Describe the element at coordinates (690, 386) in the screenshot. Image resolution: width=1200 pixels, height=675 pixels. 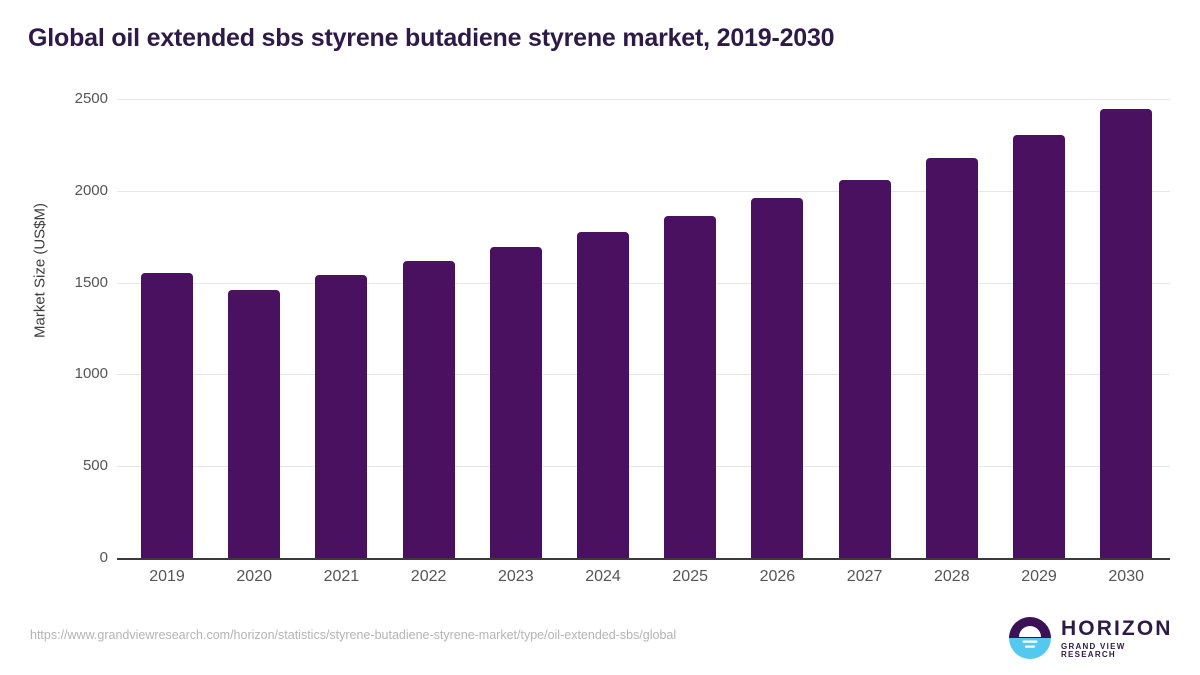
I see `bar-2025` at that location.